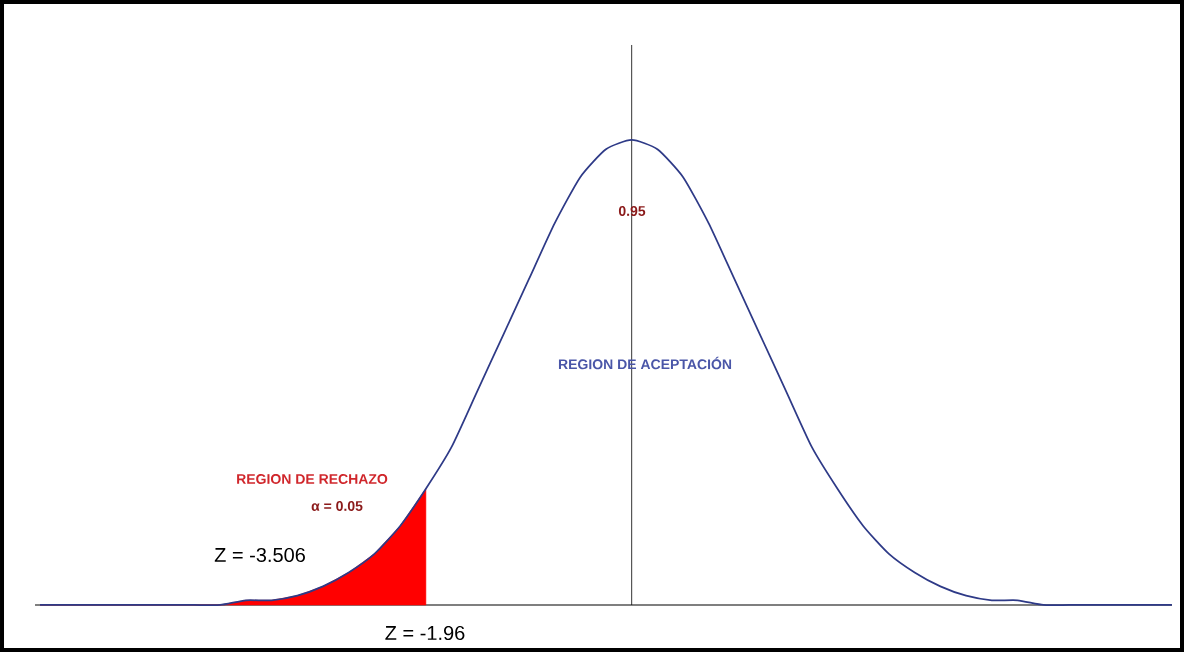 The height and width of the screenshot is (652, 1184). What do you see at coordinates (425, 633) in the screenshot?
I see `text: Z = -1.96` at bounding box center [425, 633].